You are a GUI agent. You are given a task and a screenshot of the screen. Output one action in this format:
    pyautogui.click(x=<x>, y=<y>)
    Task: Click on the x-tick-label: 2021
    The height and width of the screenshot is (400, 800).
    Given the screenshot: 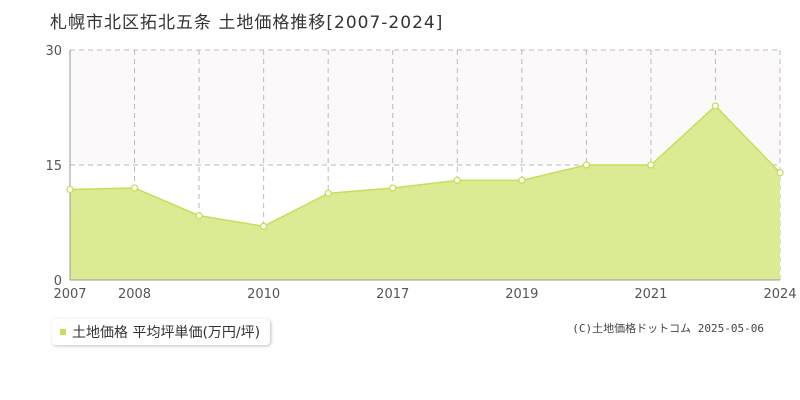 What is the action you would take?
    pyautogui.click(x=650, y=294)
    